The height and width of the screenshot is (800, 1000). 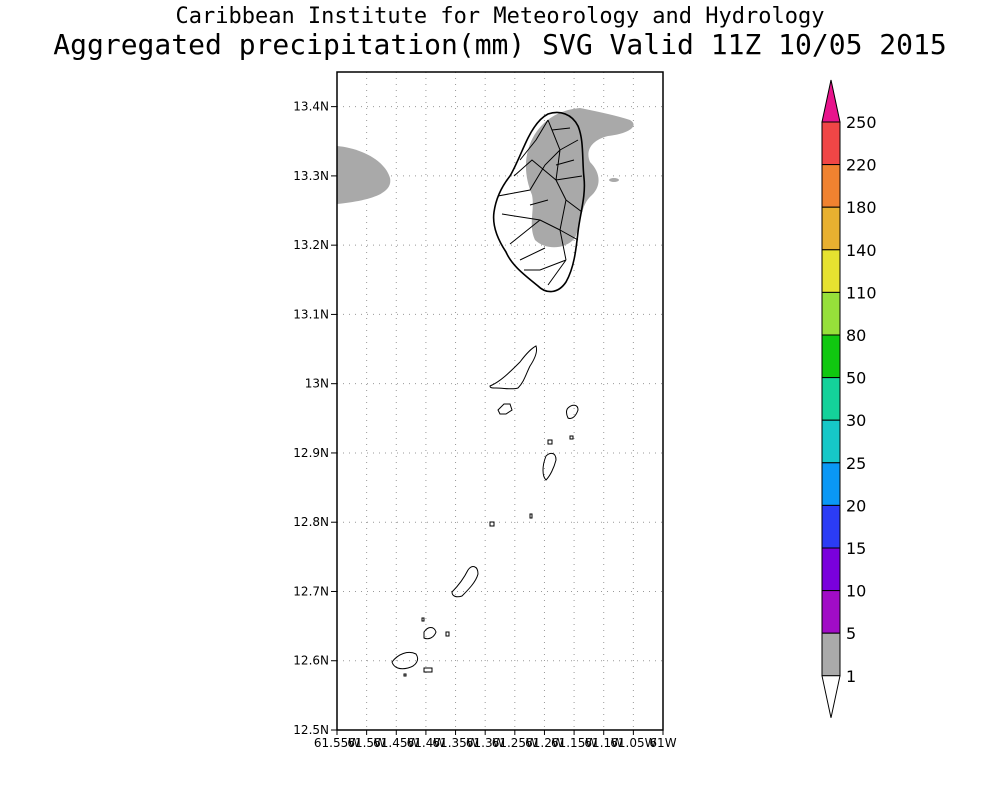 I want to click on precip-shading-layer, so click(x=485, y=178).